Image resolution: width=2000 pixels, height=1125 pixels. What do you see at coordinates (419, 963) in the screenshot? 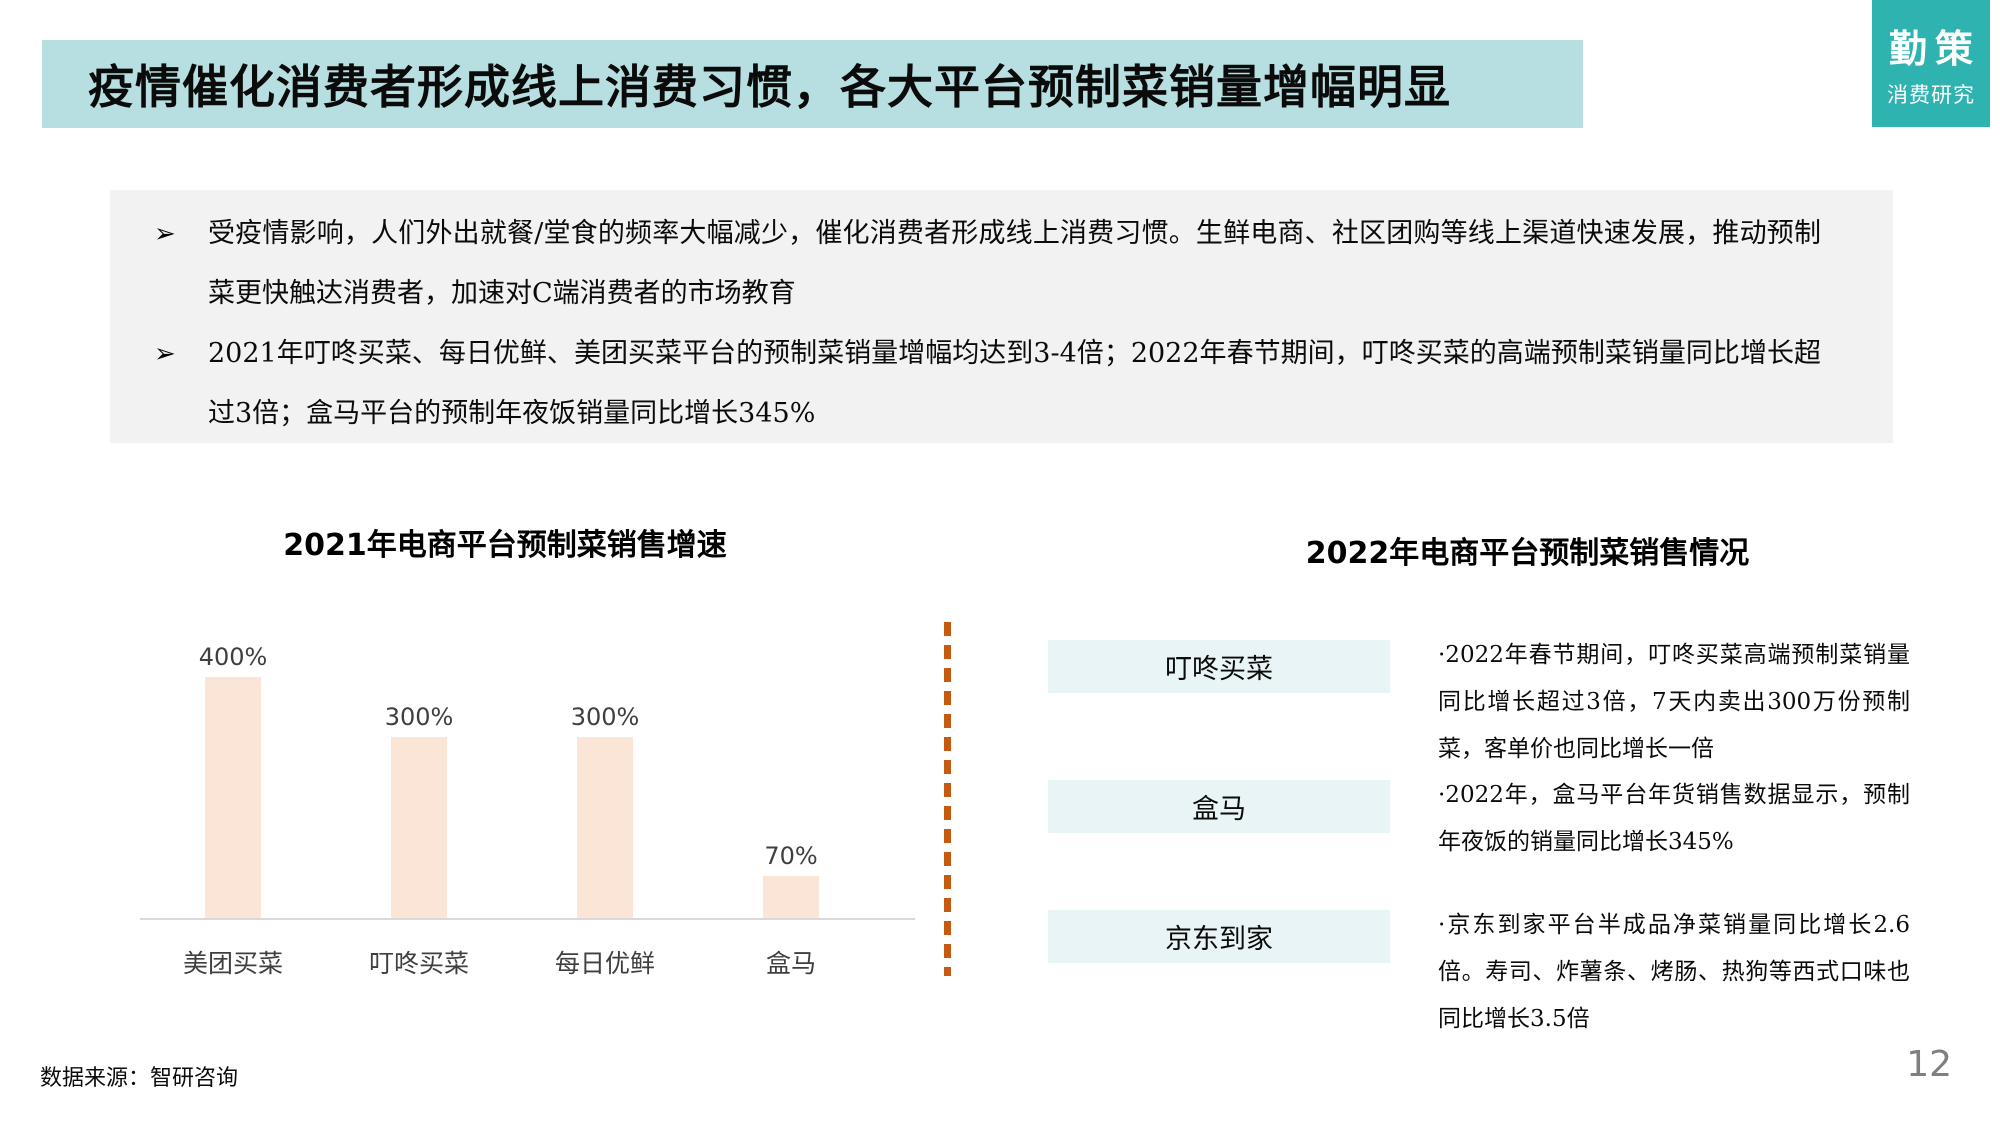
I see `bar-category-label: 叮咚买菜` at bounding box center [419, 963].